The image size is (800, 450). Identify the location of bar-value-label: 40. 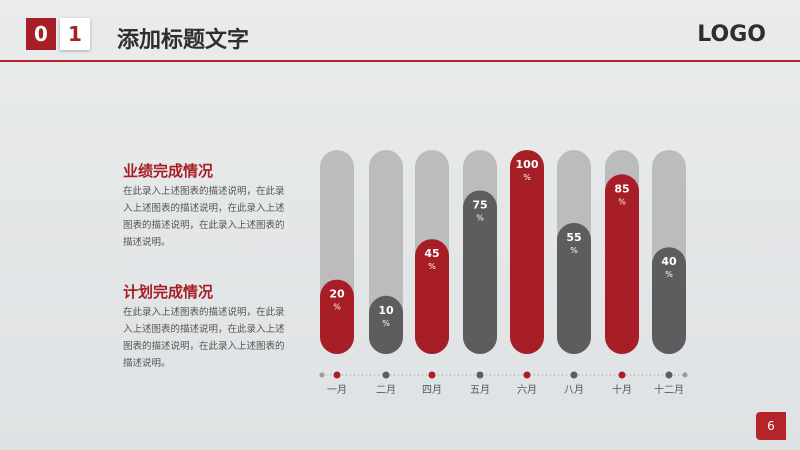
(669, 261).